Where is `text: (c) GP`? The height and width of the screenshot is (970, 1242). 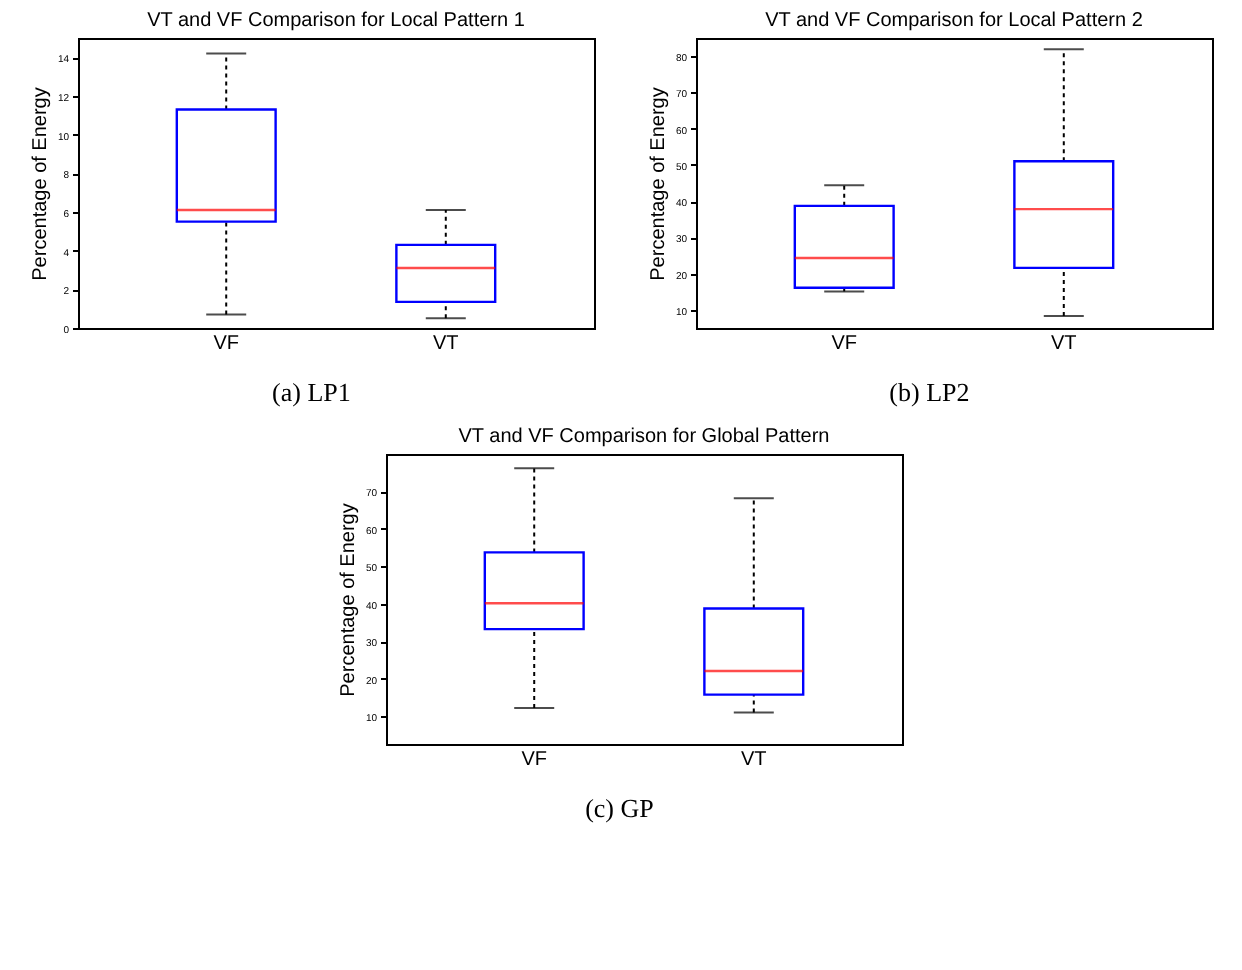
text: (c) GP is located at coordinates (619, 808).